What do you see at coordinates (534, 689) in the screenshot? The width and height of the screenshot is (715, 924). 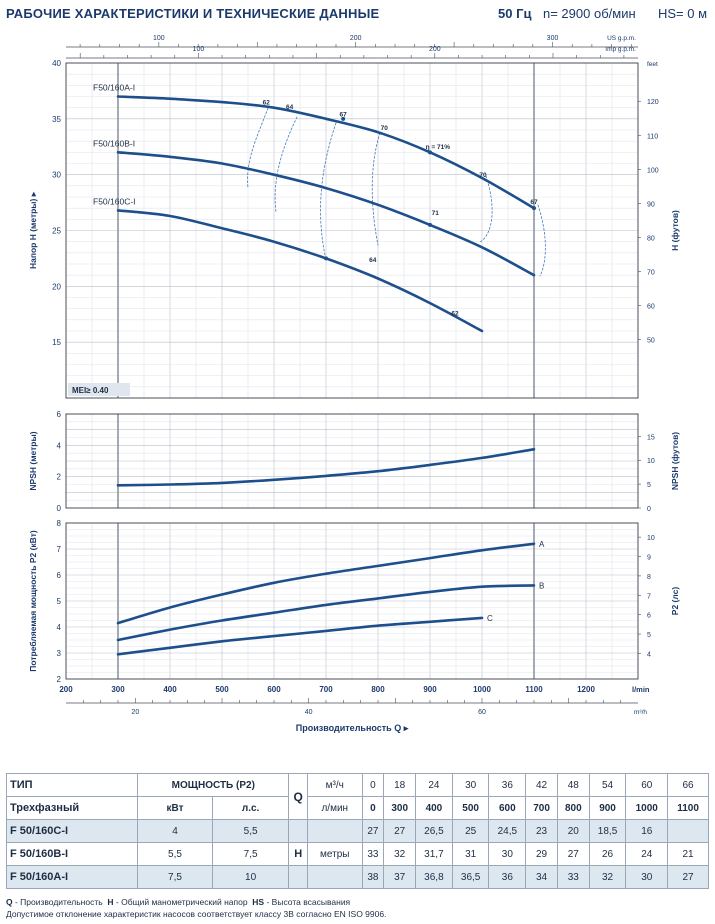 I see `x-tick-label: 1100` at bounding box center [534, 689].